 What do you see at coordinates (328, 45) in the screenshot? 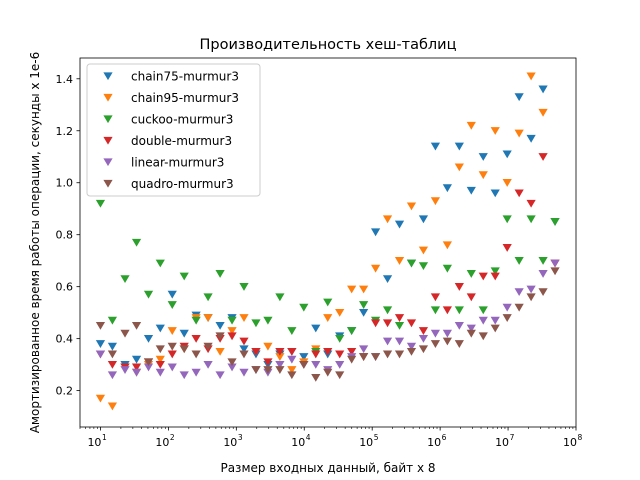
I see `chart-title: Производительность хеш-таблиц` at bounding box center [328, 45].